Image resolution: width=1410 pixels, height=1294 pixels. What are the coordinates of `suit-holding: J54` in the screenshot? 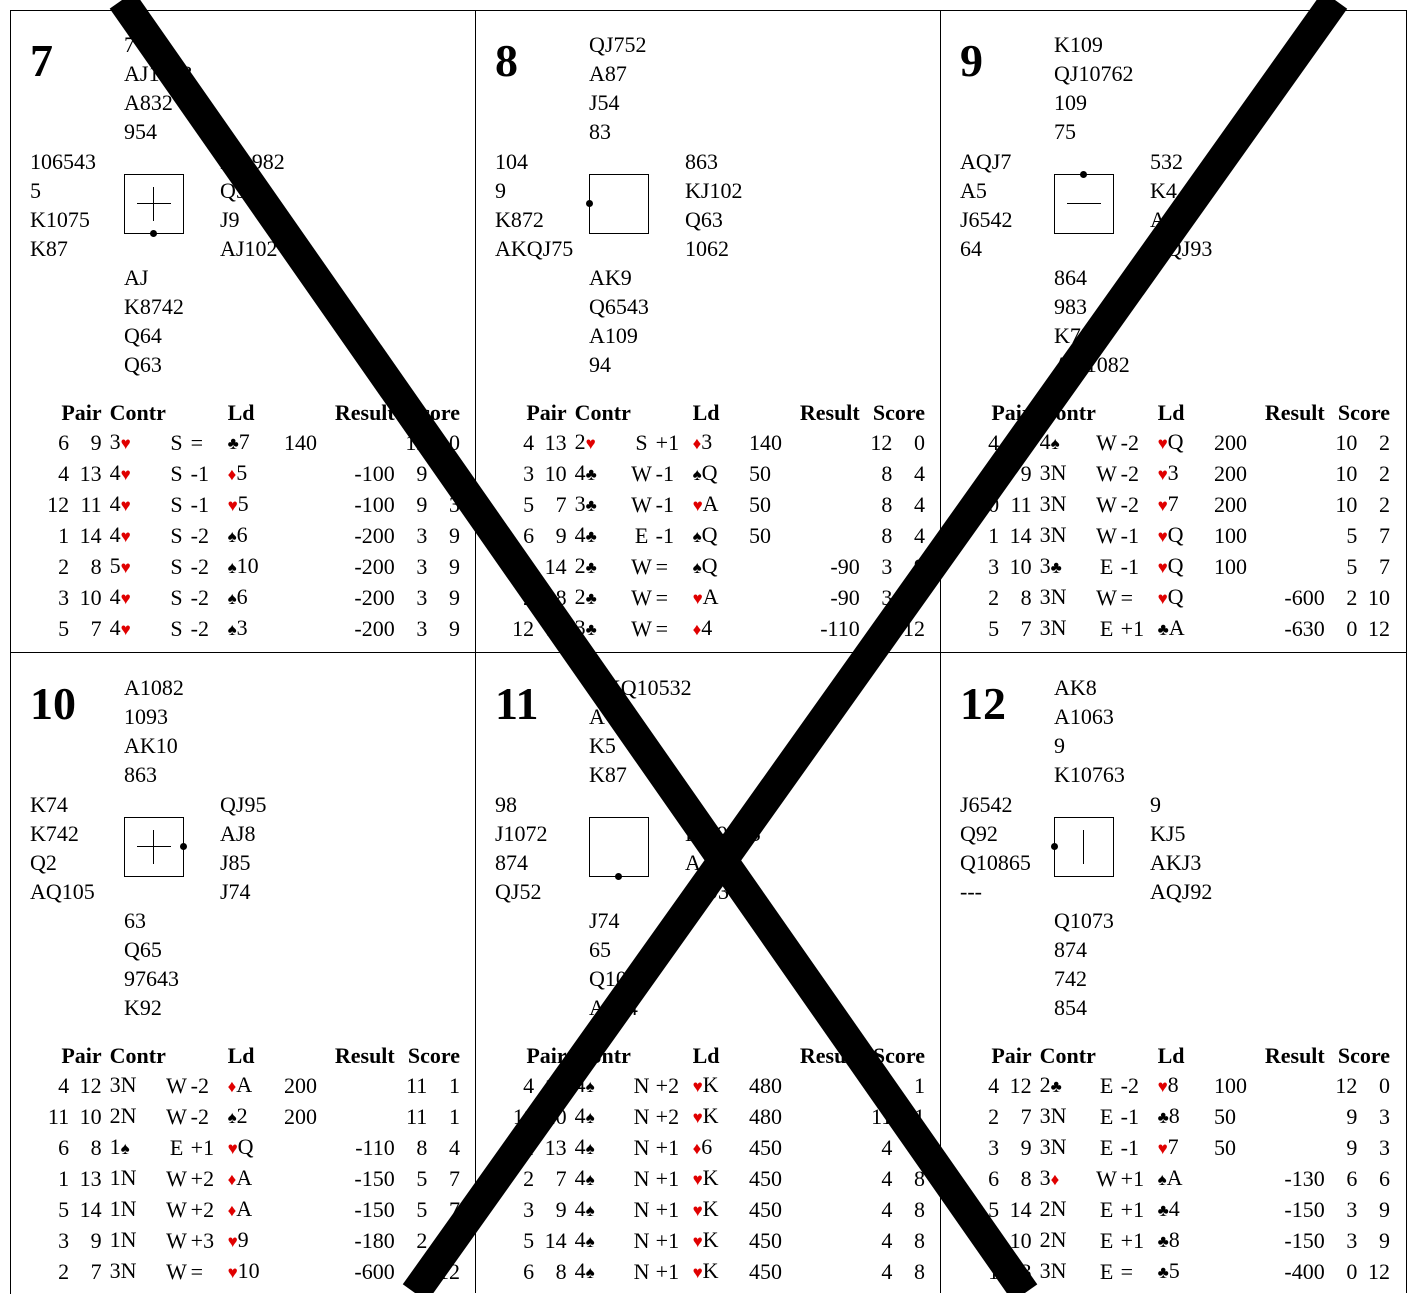 It's located at (604, 102).